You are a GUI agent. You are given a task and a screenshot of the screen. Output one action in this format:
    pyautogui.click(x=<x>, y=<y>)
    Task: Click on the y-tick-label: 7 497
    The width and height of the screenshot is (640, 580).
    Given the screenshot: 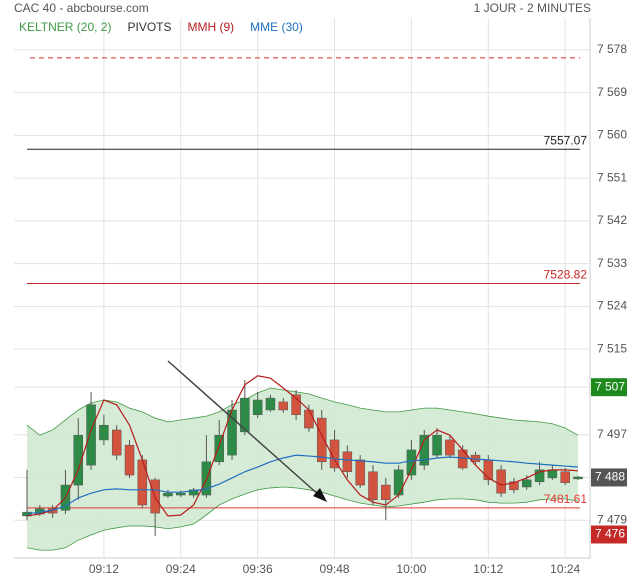 What is the action you would take?
    pyautogui.click(x=612, y=434)
    